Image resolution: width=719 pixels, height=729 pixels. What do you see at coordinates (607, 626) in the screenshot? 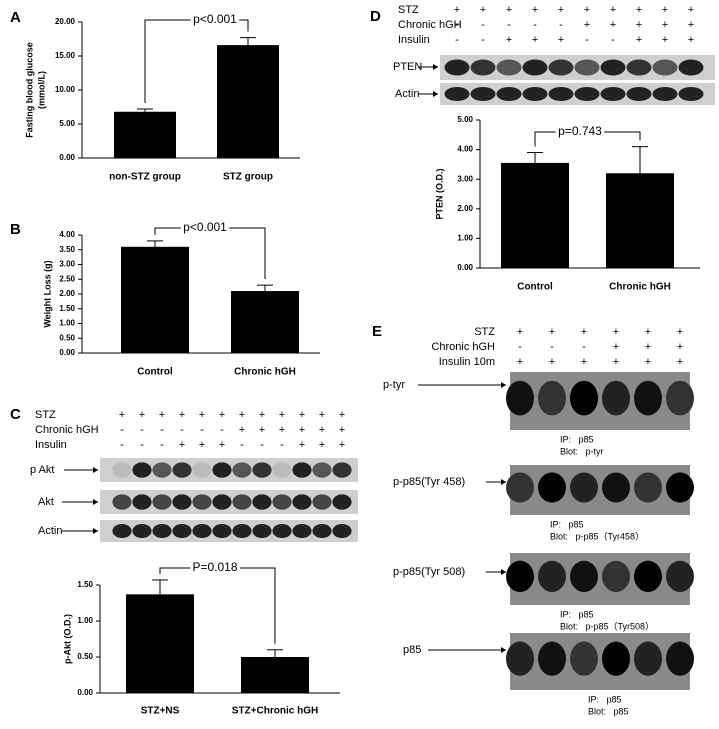
I see `blot-caption: Blot: p-p85（Tyr508）` at bounding box center [607, 626].